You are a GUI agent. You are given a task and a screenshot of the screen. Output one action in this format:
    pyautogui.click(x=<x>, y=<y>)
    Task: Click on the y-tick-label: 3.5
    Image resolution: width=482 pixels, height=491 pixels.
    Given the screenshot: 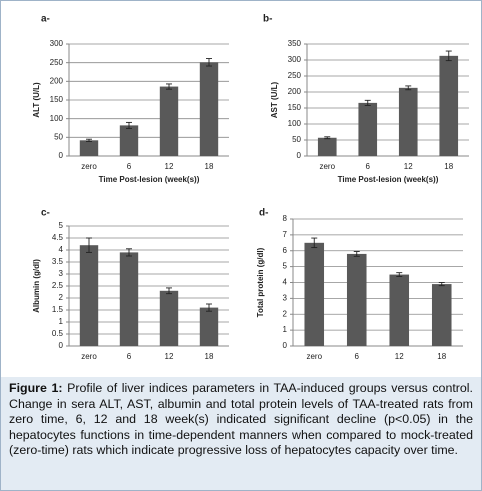 What is the action you would take?
    pyautogui.click(x=58, y=261)
    